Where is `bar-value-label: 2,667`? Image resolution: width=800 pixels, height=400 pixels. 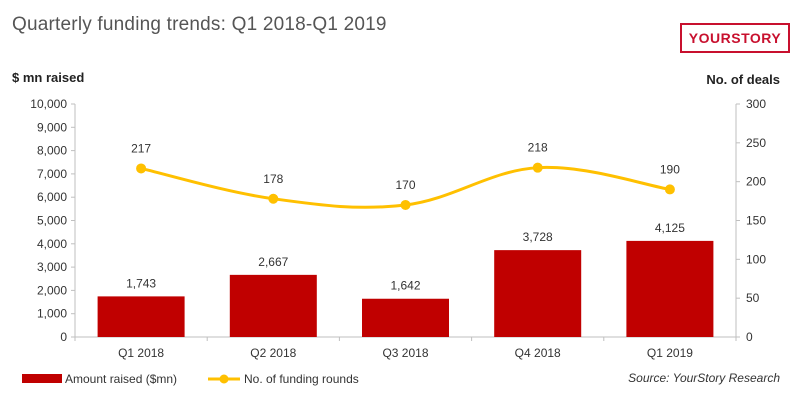 bar-value-label: 2,667 is located at coordinates (273, 262).